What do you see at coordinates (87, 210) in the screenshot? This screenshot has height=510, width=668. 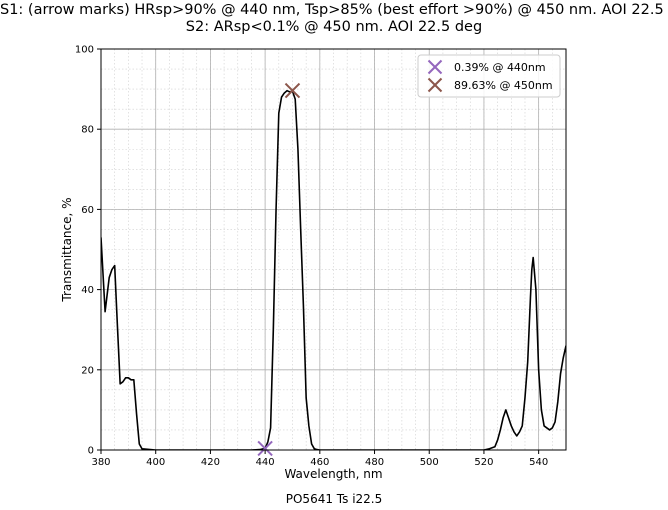 I see `y-tick-label: 60` at bounding box center [87, 210].